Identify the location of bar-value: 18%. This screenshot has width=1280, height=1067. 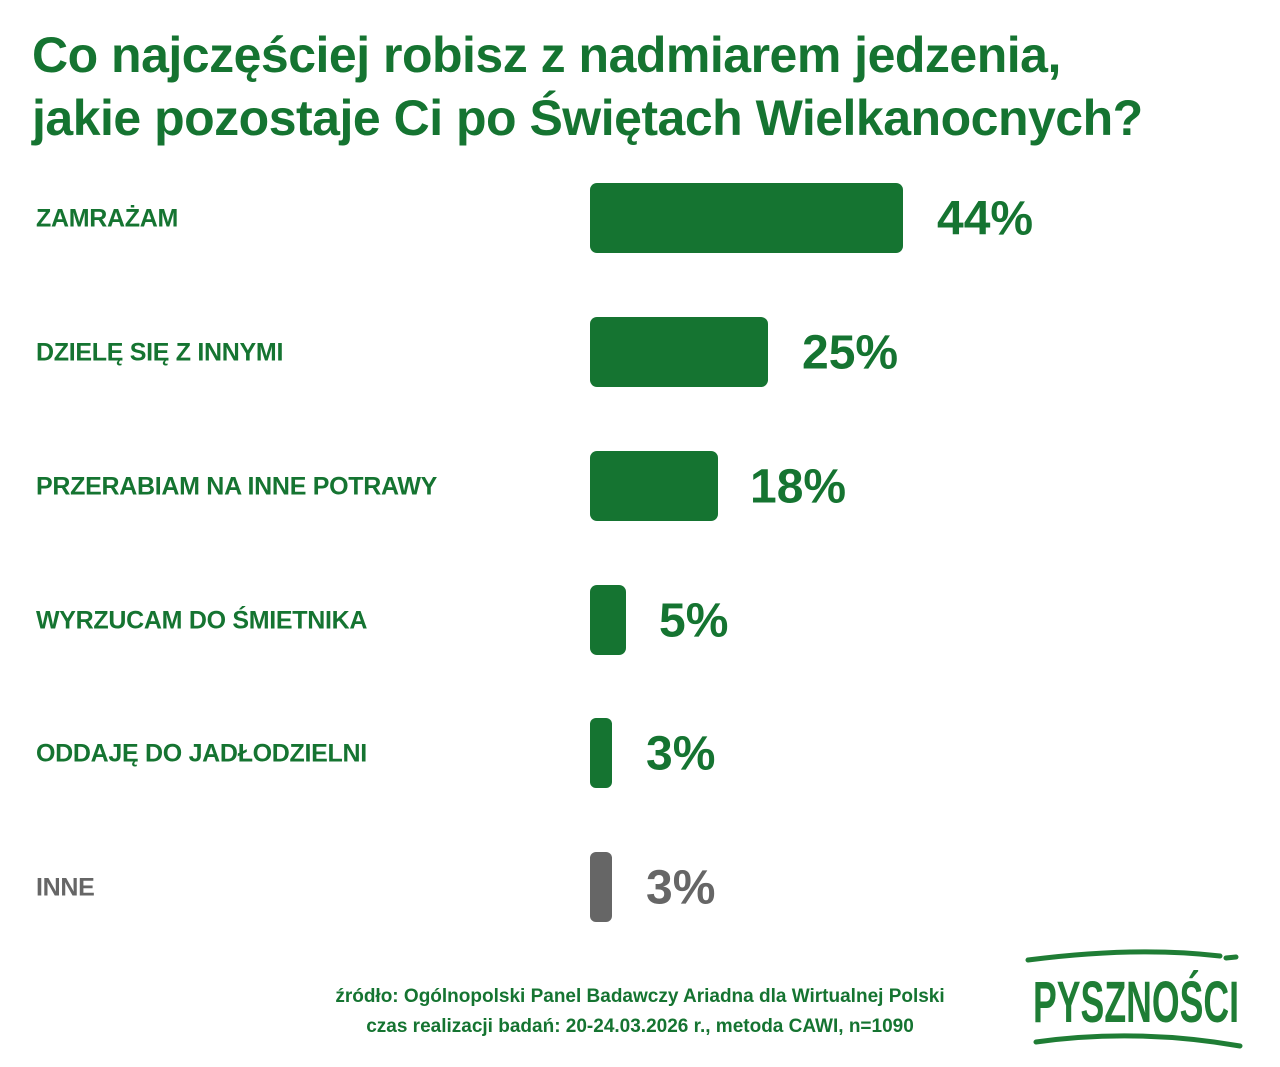
(798, 487).